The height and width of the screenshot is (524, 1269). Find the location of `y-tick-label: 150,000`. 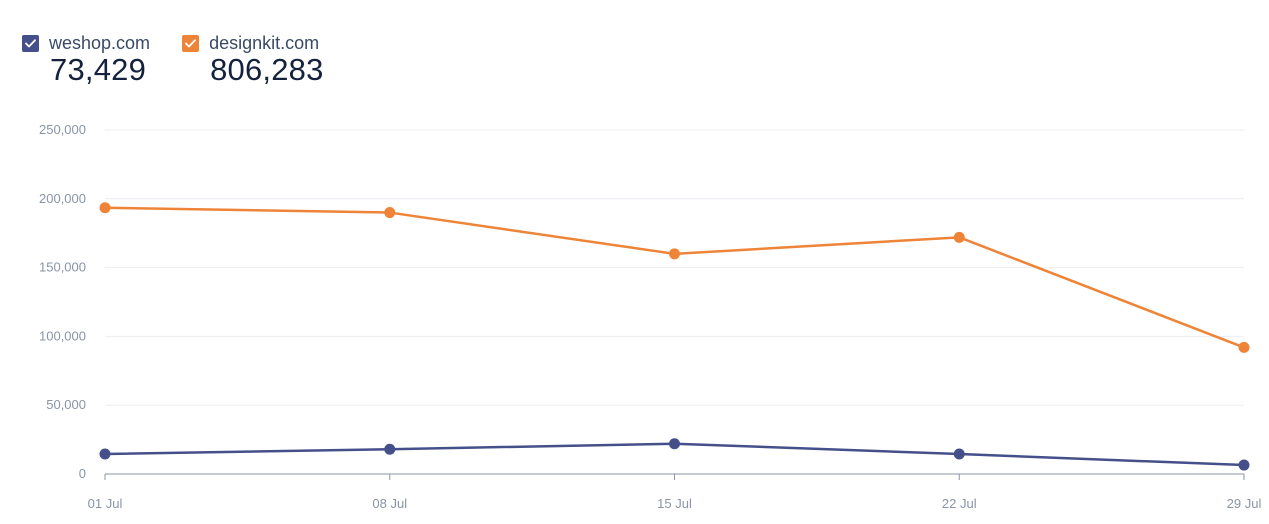

y-tick-label: 150,000 is located at coordinates (62, 267).